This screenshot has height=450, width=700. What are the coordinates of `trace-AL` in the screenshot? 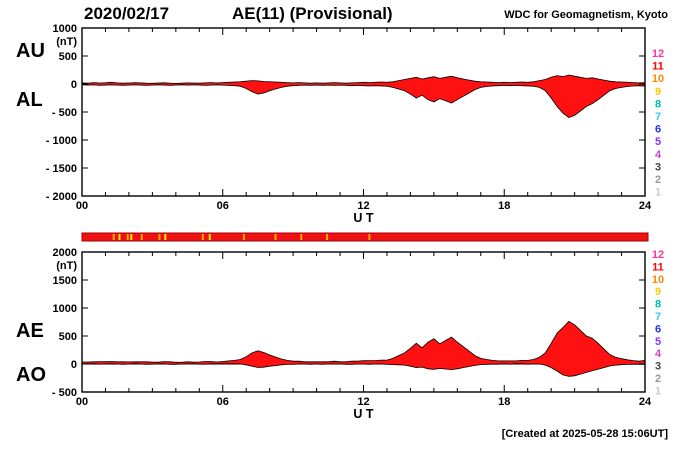 It's located at (363, 101).